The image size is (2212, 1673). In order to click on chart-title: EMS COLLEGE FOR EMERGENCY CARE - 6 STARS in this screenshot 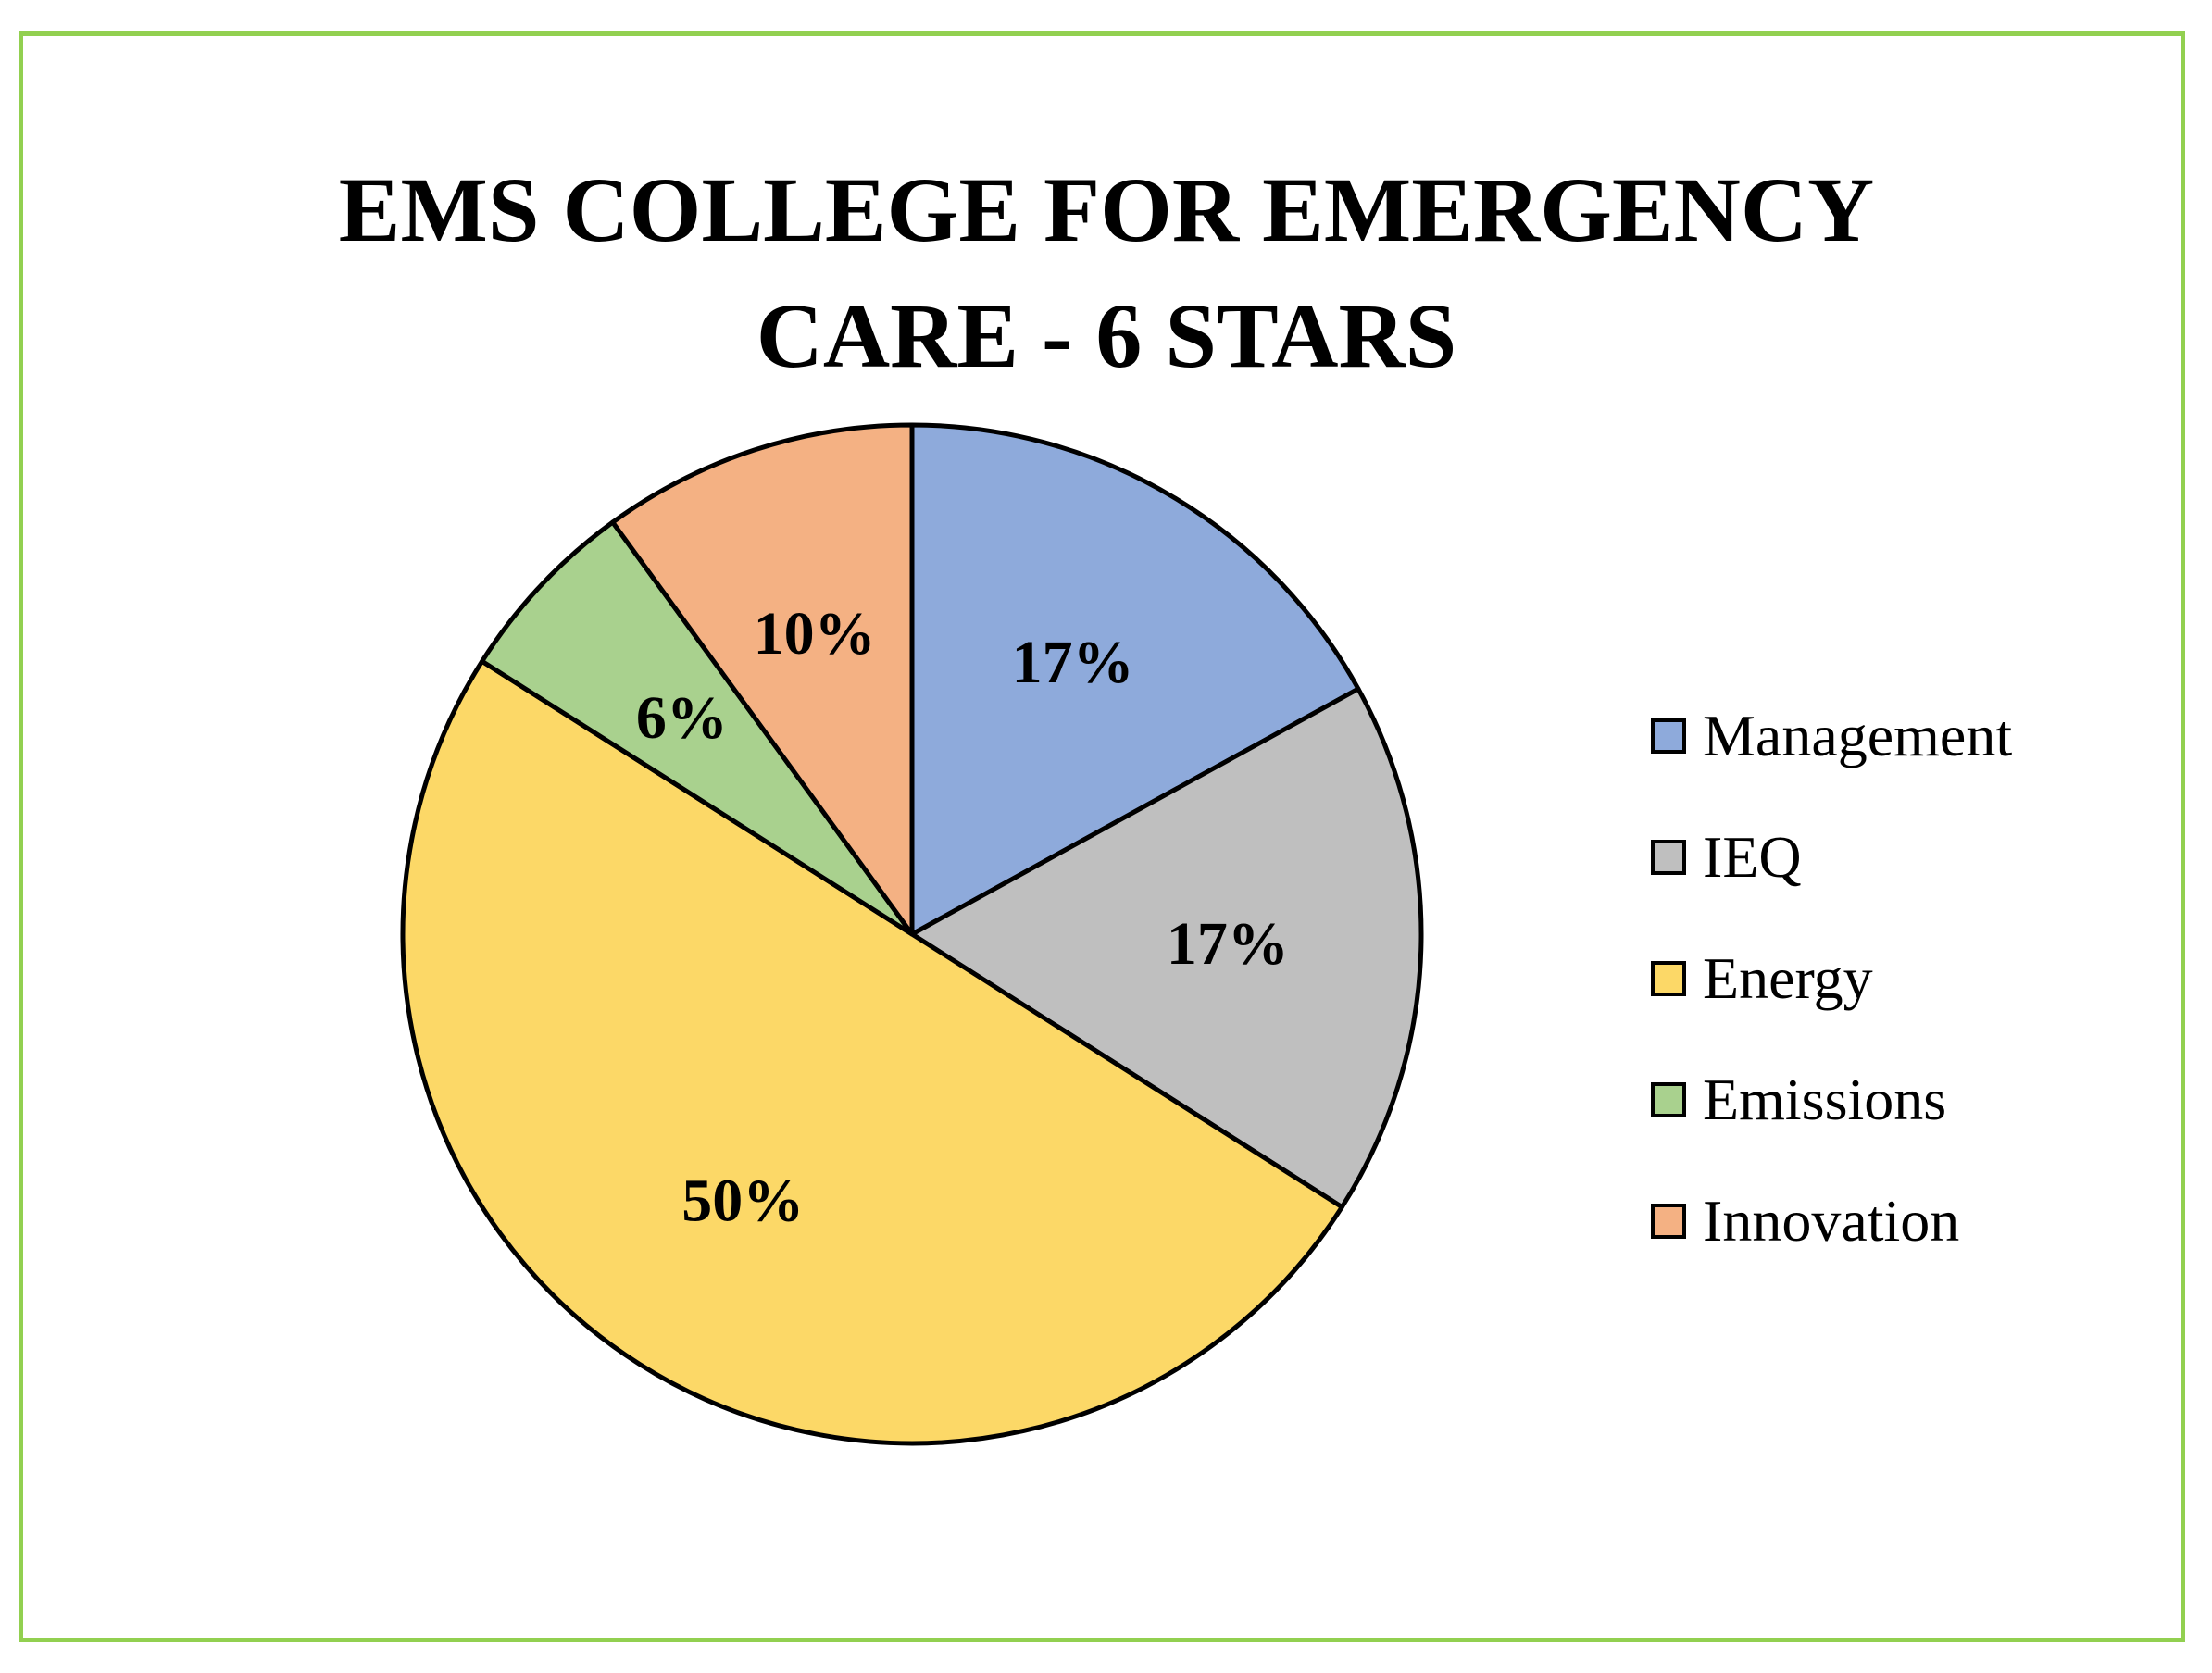, I will do `click(1106, 273)`.